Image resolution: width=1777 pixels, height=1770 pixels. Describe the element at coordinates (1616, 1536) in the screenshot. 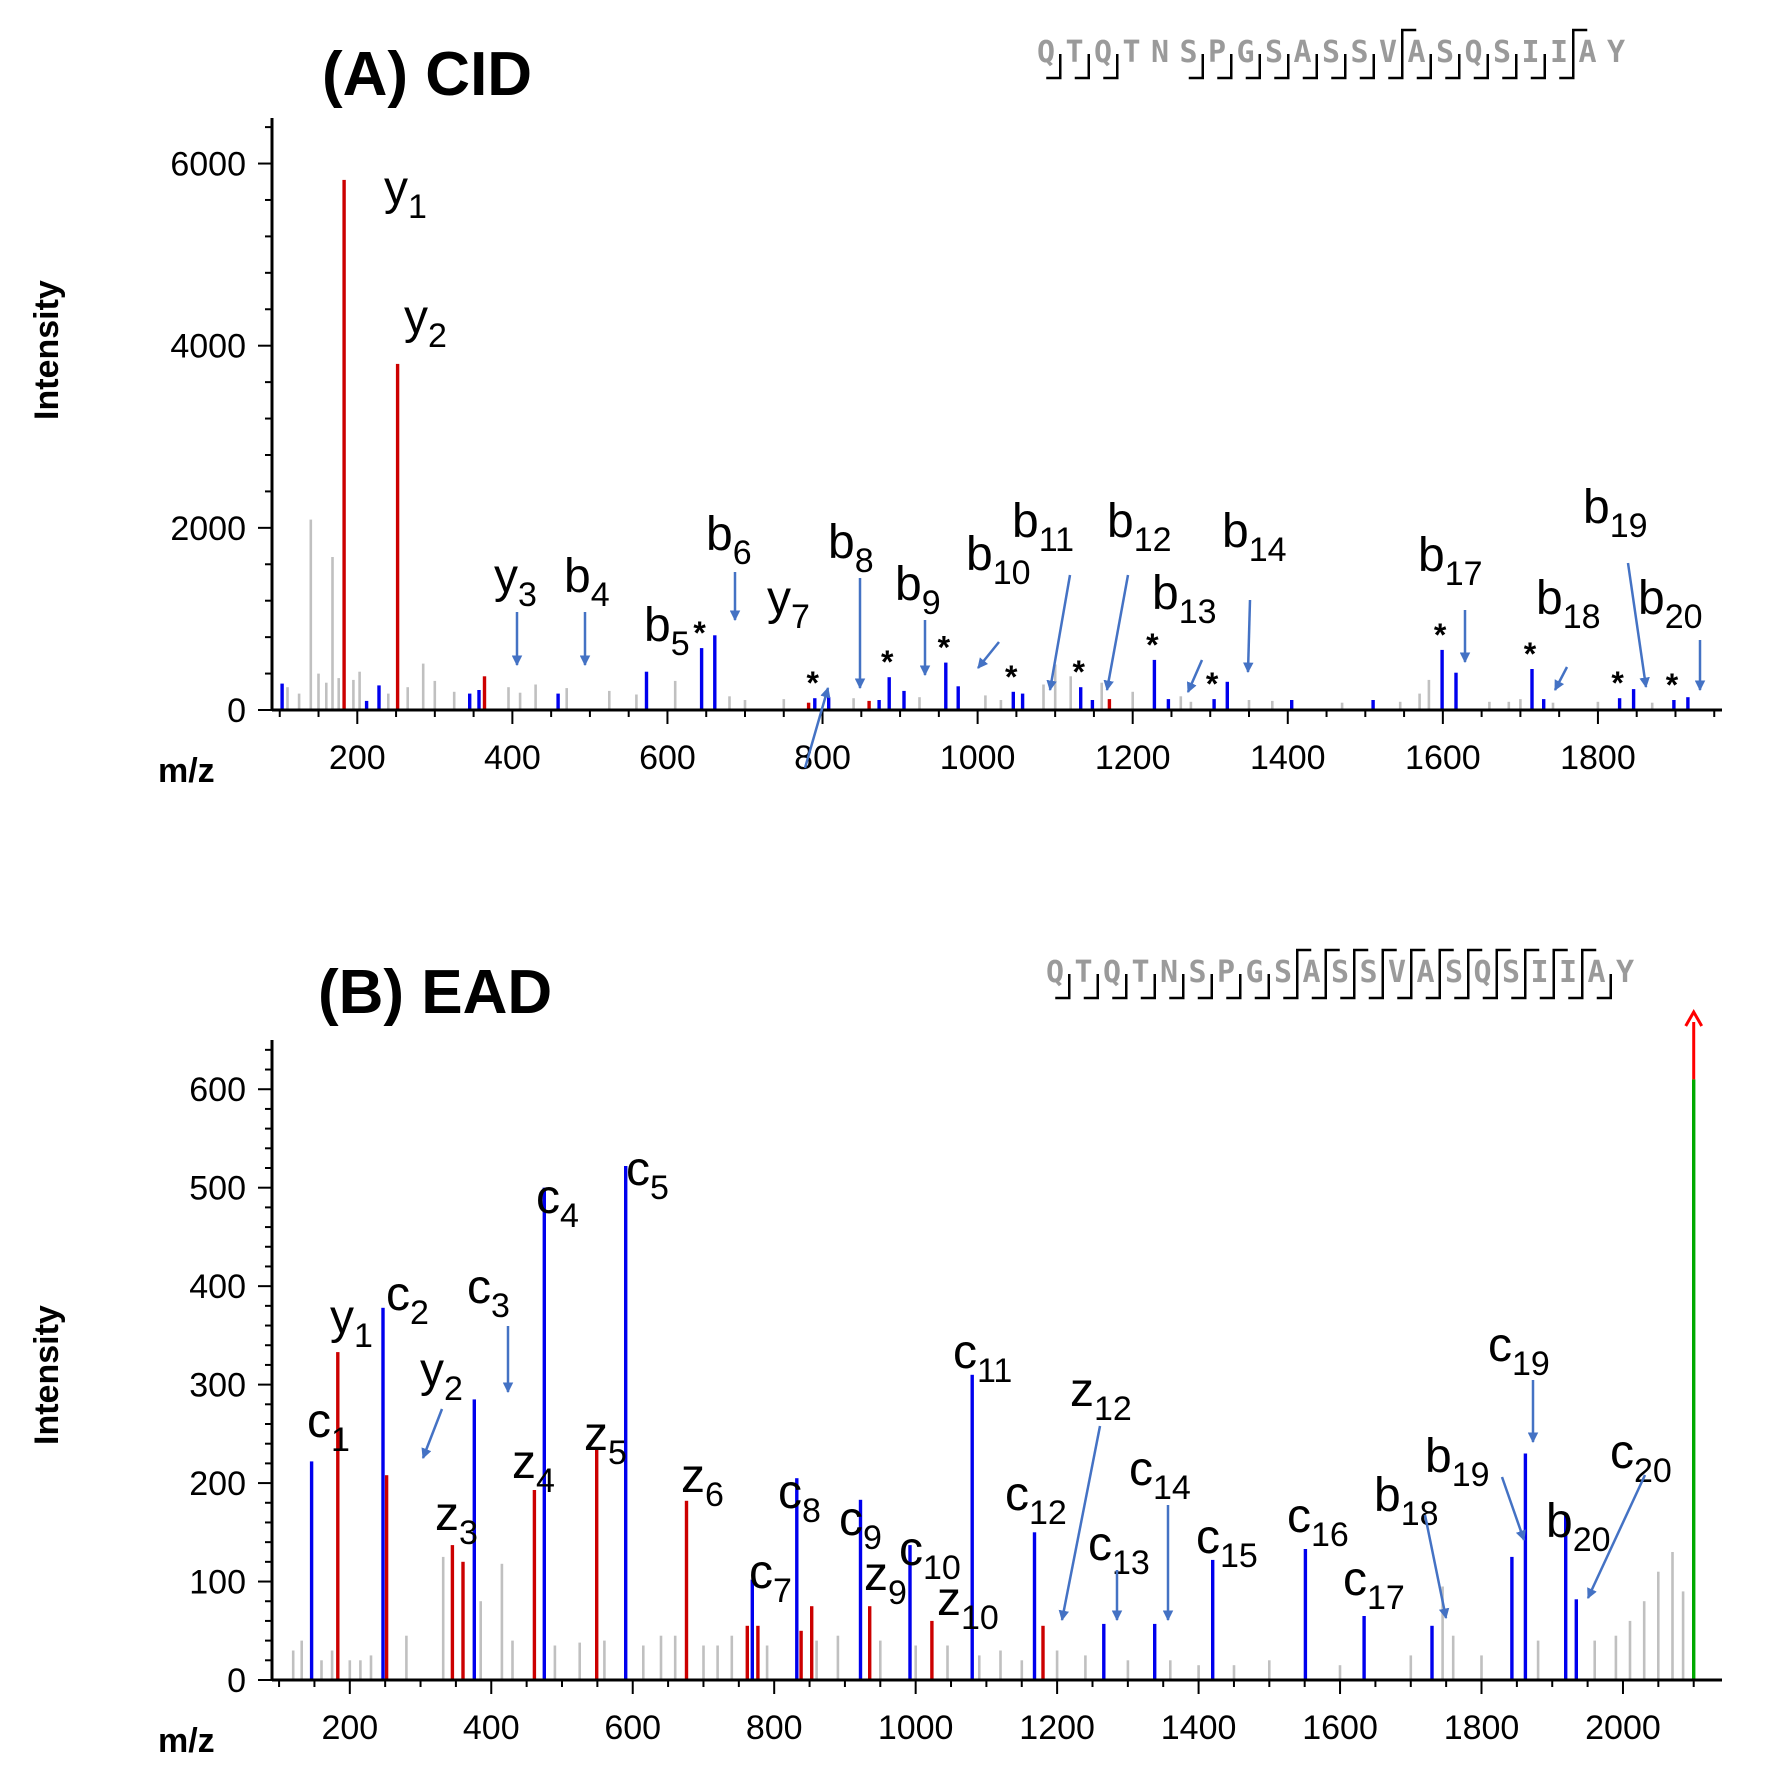

I see `ead-annotation-arrow` at that location.